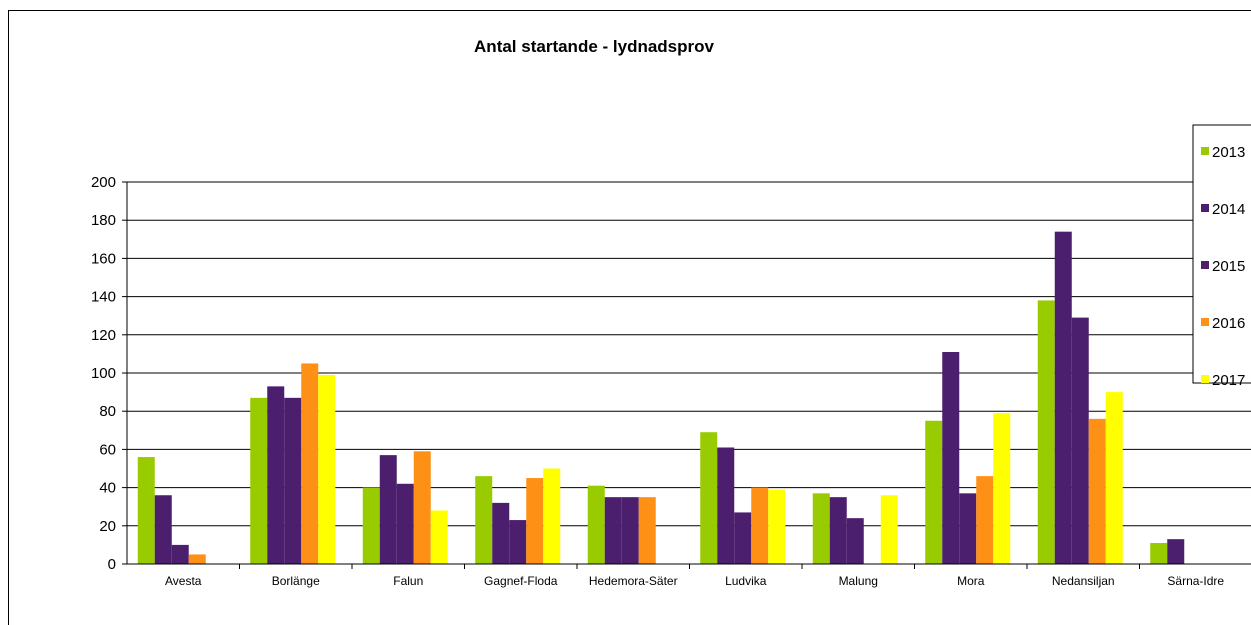 The width and height of the screenshot is (1251, 625). I want to click on legend-box, so click(1221, 254).